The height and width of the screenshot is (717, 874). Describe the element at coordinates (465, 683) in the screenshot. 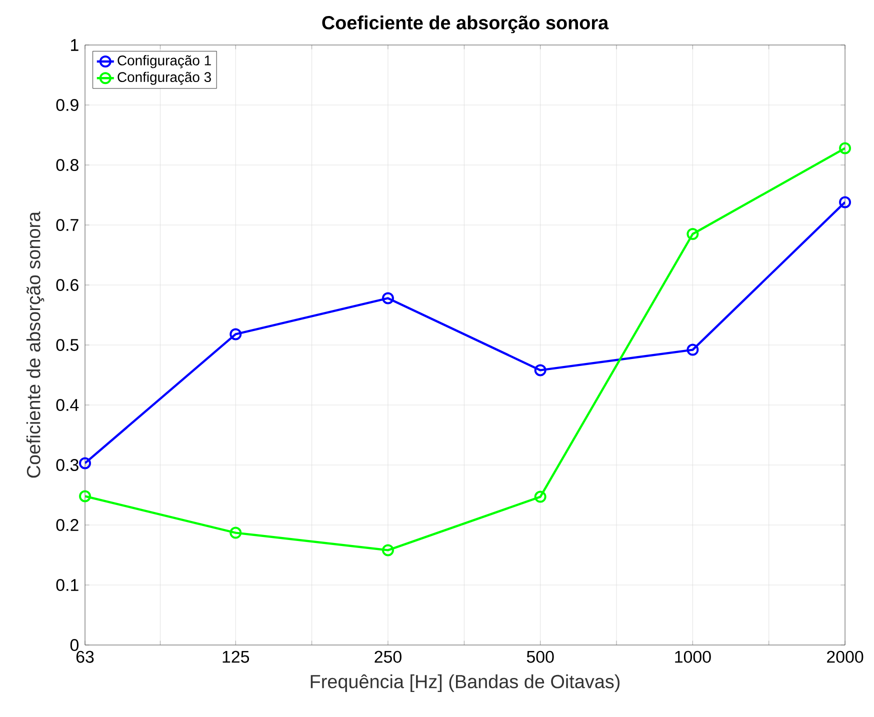

I see `x-axis-title: Frequência [Hz] (Bandas de Oitavas)` at that location.